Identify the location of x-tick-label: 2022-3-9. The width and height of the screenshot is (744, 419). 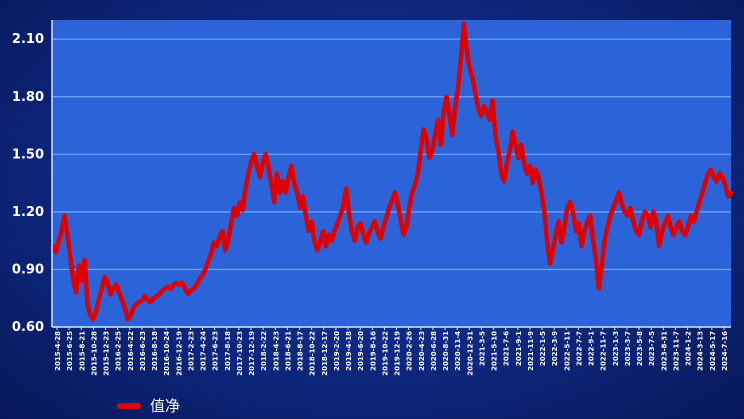
(555, 348).